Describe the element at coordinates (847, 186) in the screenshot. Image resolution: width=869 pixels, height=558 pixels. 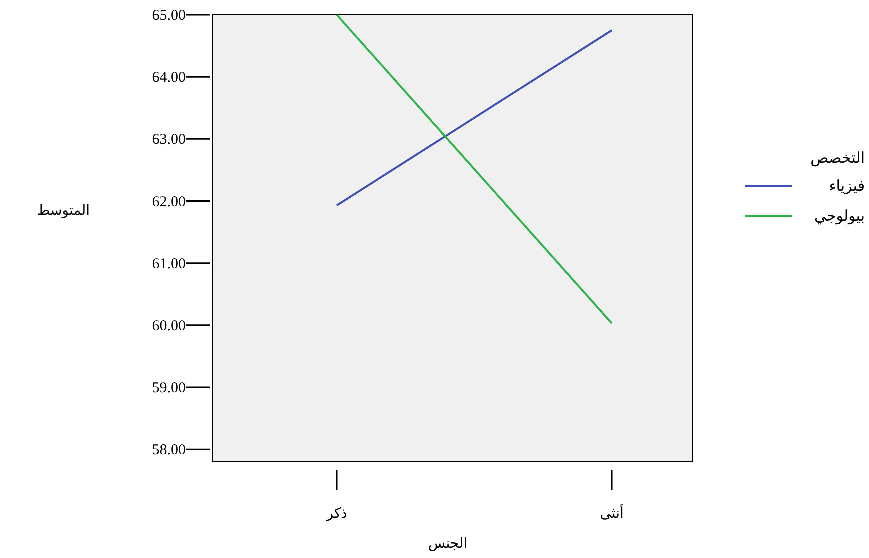
I see `text: فيزياء` at that location.